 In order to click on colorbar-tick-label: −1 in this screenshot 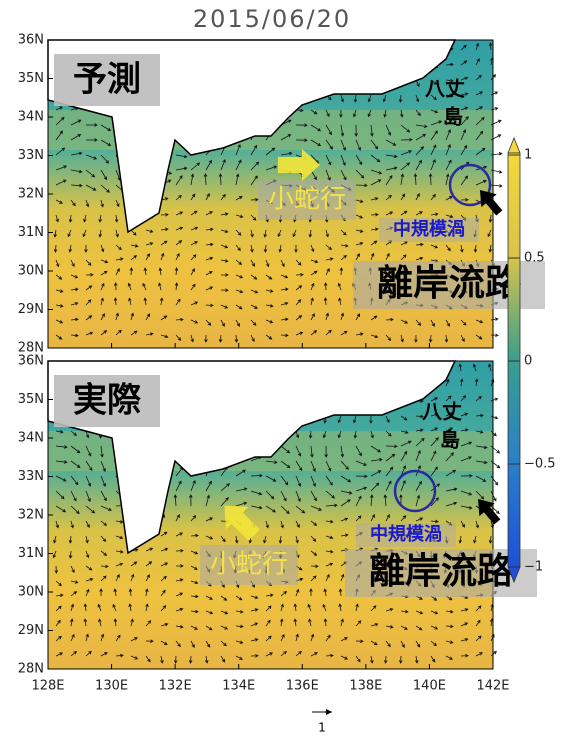, I will do `click(533, 567)`.